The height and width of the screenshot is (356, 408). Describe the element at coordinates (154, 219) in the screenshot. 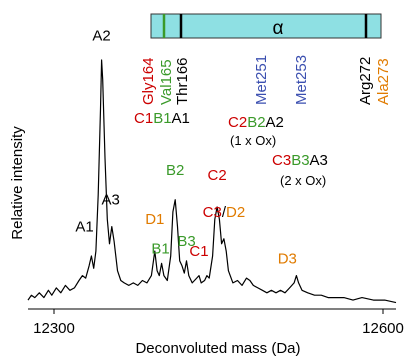

I see `peak-label-d1: D1` at that location.